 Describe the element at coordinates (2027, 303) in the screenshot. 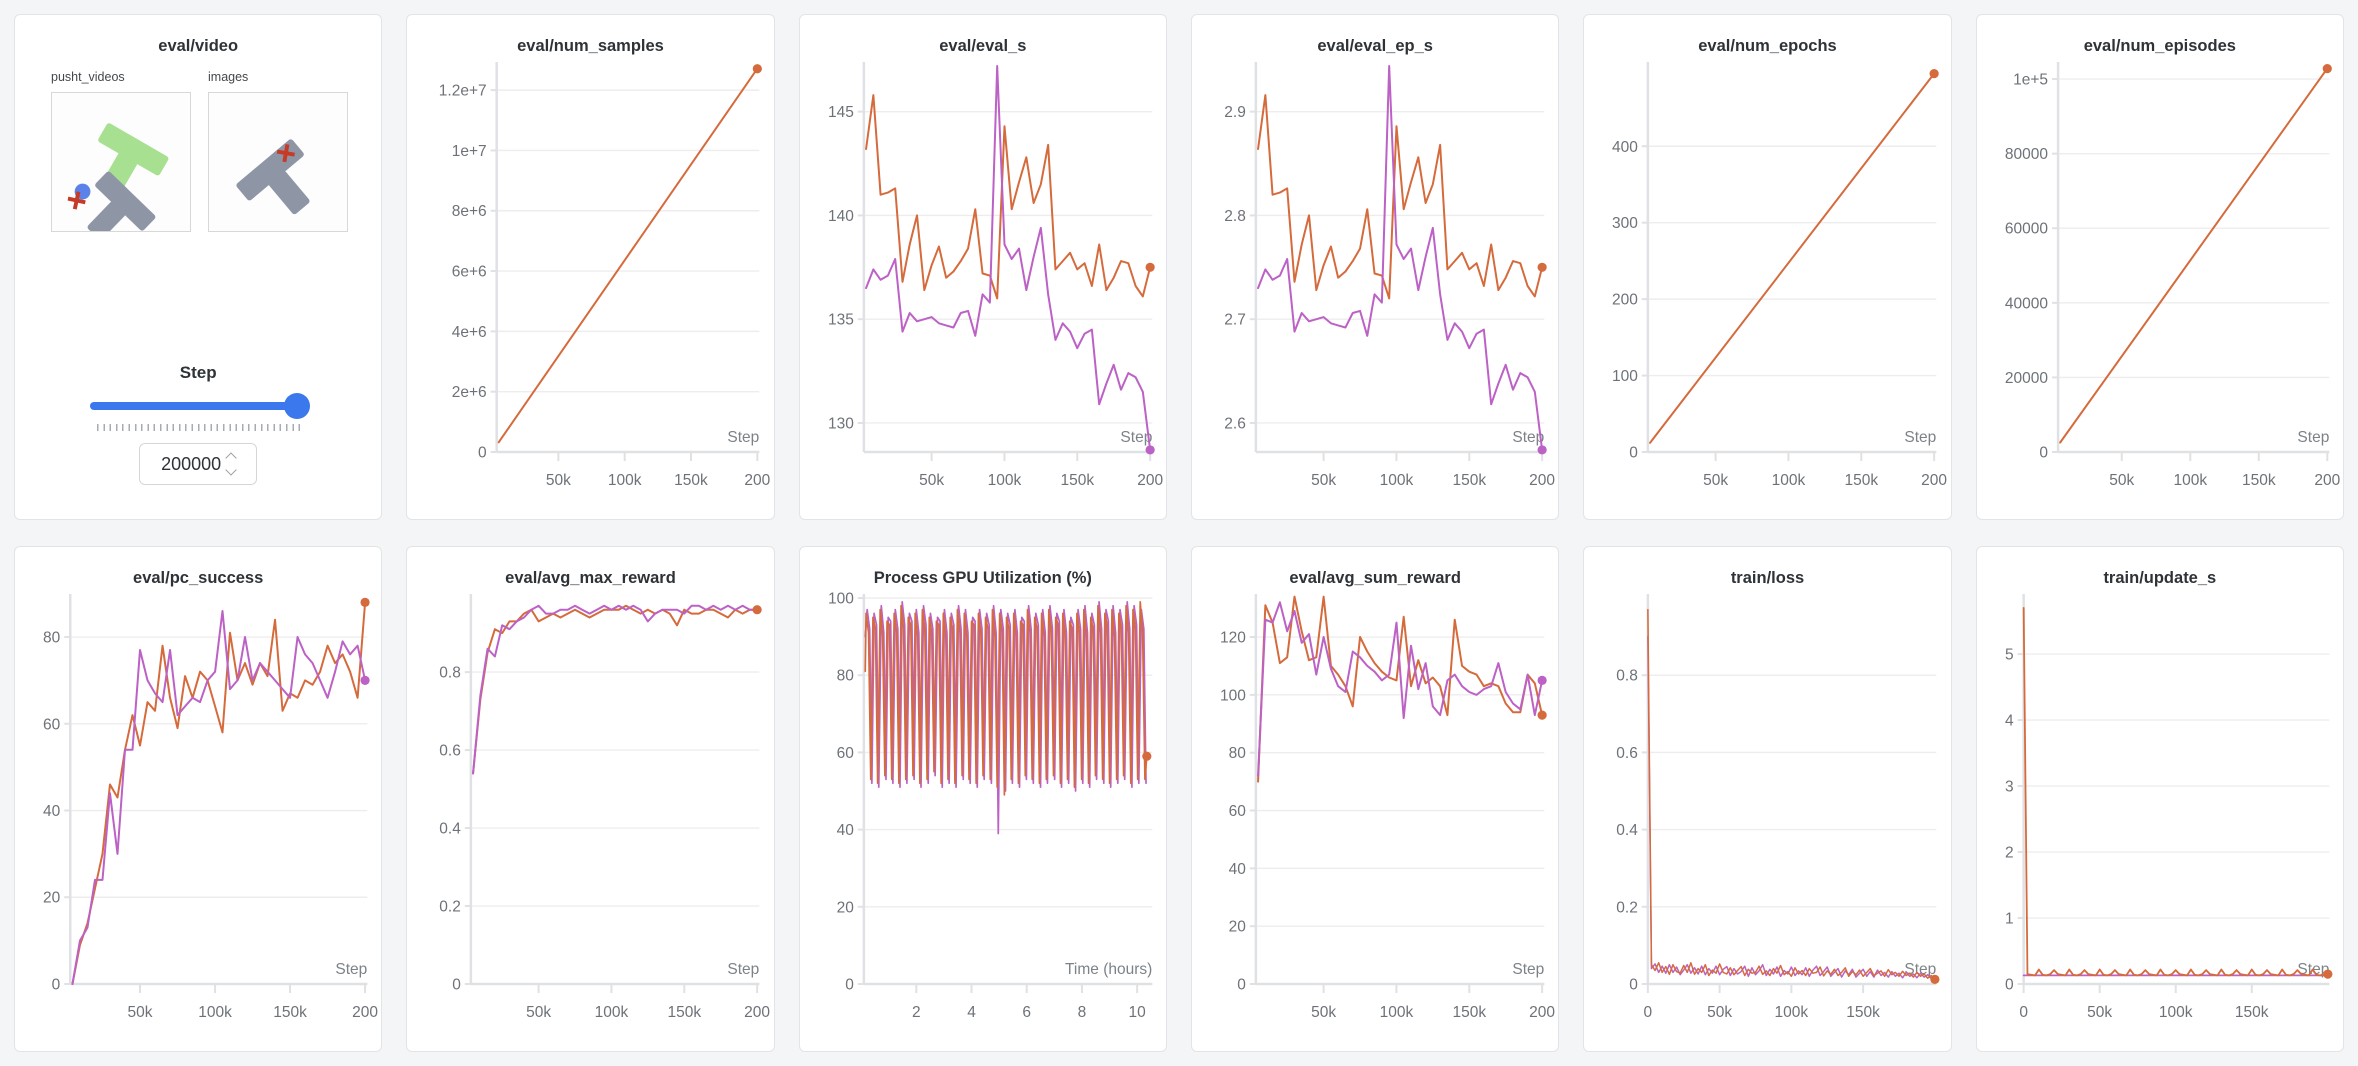

I see `y-tick-label: 40000` at that location.